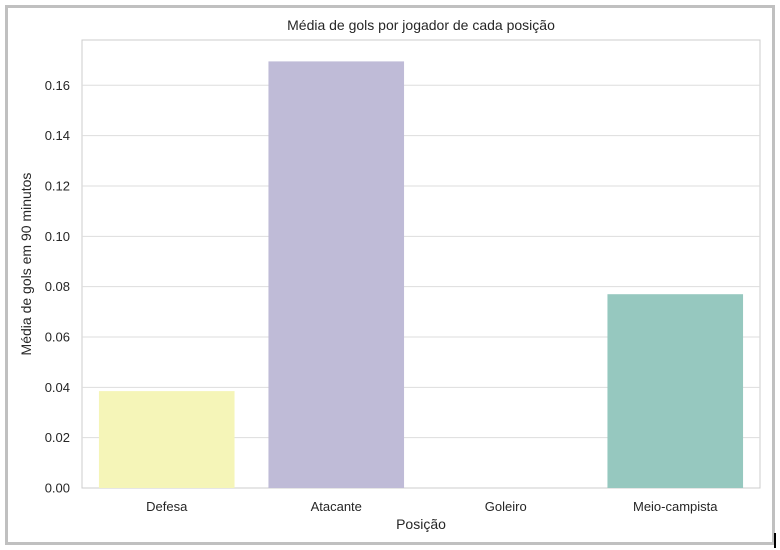 The width and height of the screenshot is (780, 550). I want to click on bar-atacante, so click(336, 275).